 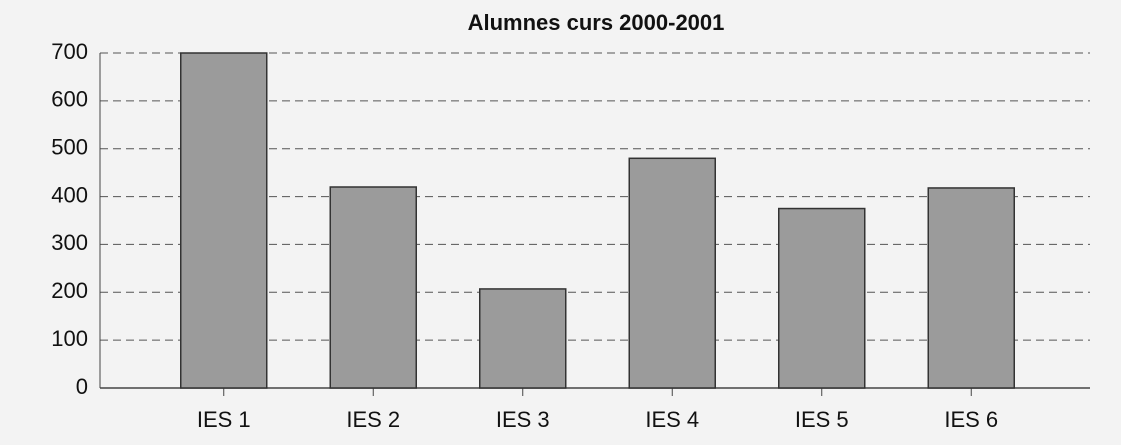 I want to click on y-tick-label: 300, so click(x=69, y=242).